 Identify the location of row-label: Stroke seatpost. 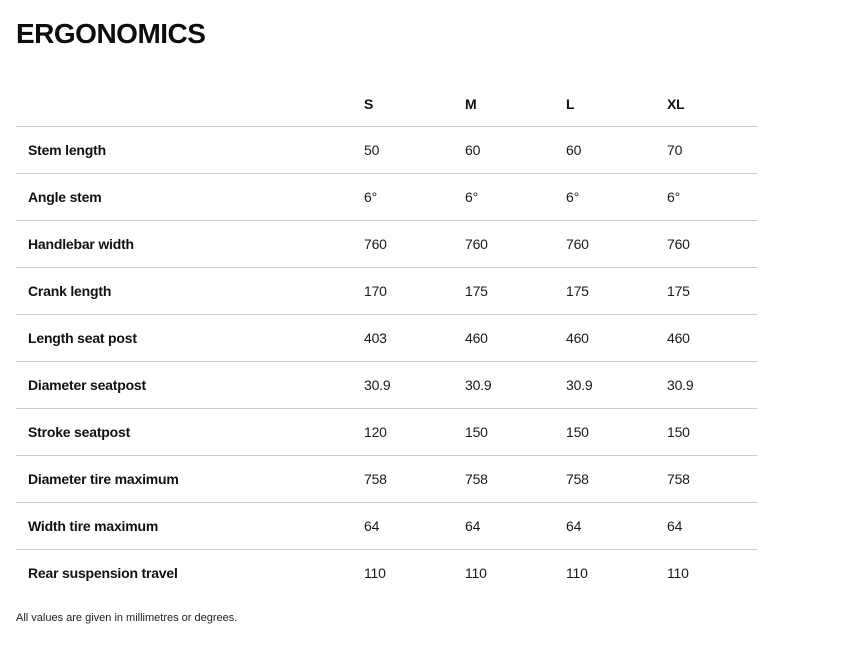
(79, 432).